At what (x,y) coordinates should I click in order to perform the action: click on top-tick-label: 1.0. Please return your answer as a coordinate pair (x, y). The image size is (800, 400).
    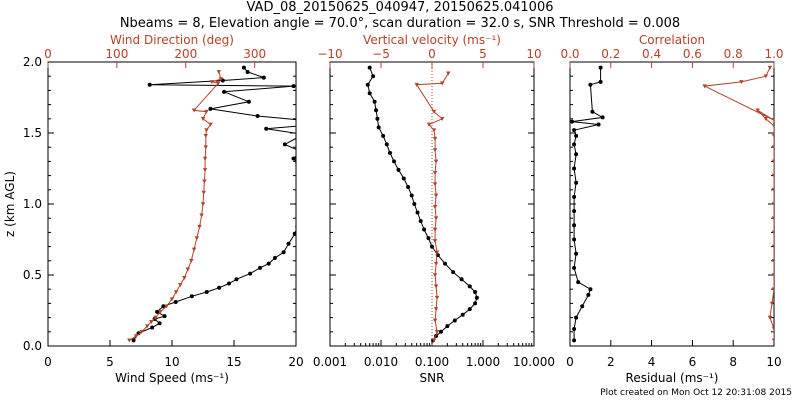
    Looking at the image, I should click on (773, 54).